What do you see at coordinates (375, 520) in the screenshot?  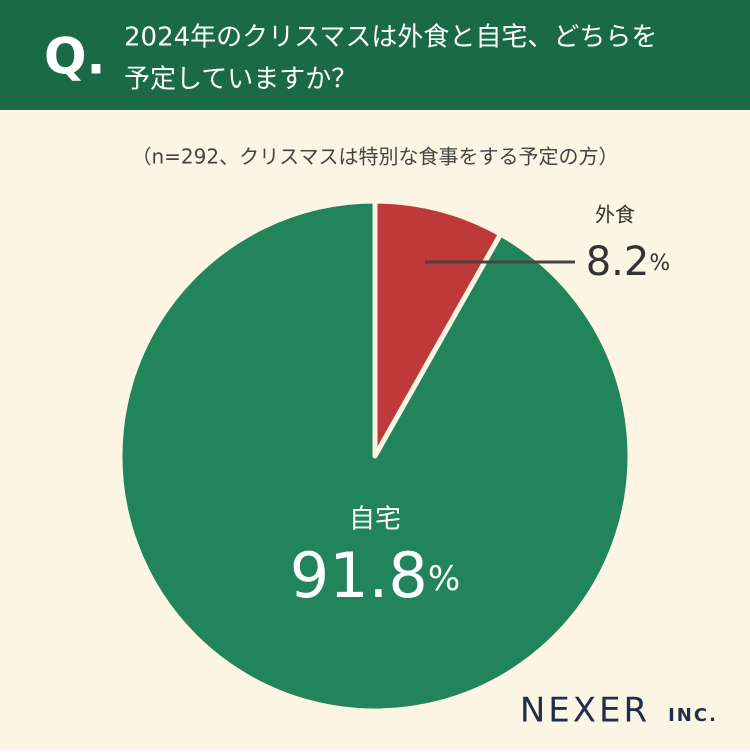 I see `slice-label: 自宅` at bounding box center [375, 520].